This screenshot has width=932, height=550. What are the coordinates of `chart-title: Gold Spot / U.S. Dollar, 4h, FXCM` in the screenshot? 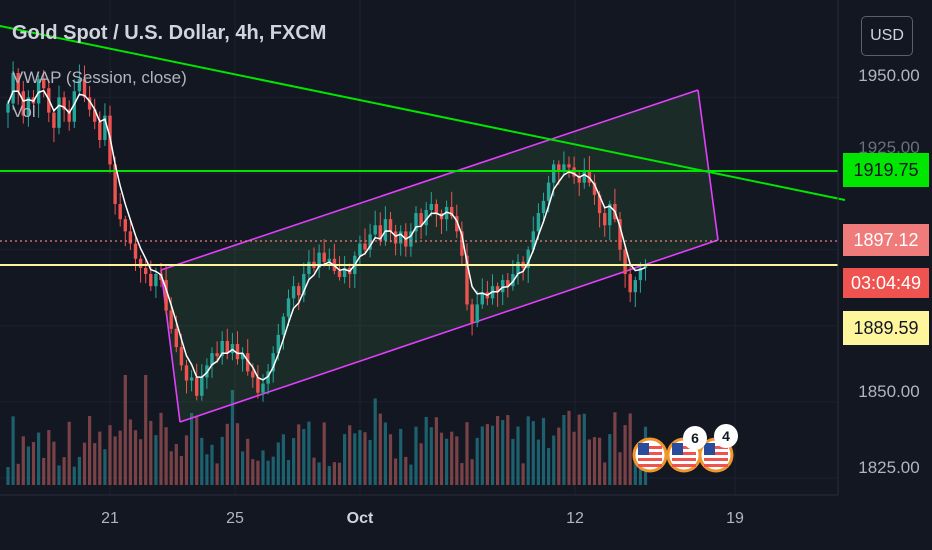 It's located at (169, 33).